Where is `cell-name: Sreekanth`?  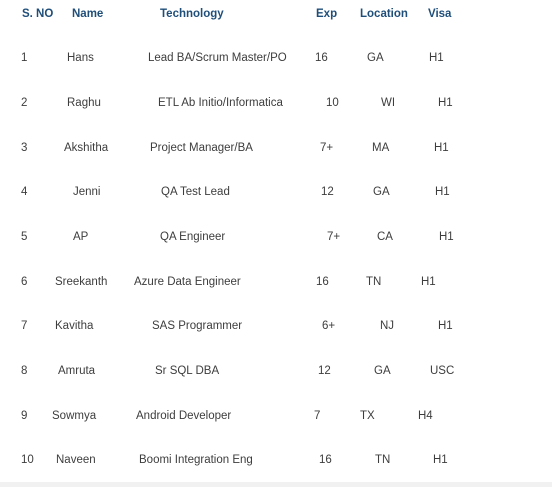 cell-name: Sreekanth is located at coordinates (81, 282).